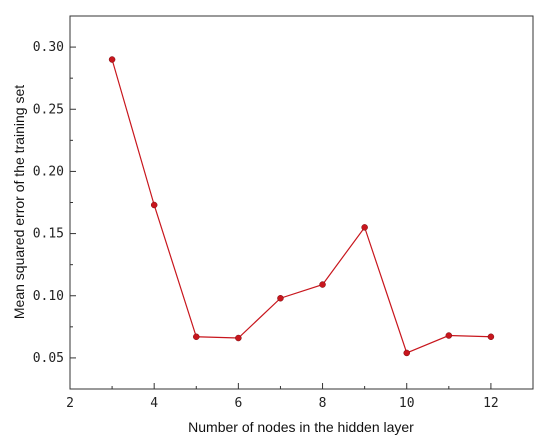 The height and width of the screenshot is (445, 550). What do you see at coordinates (154, 403) in the screenshot?
I see `x-tick-label: 4` at bounding box center [154, 403].